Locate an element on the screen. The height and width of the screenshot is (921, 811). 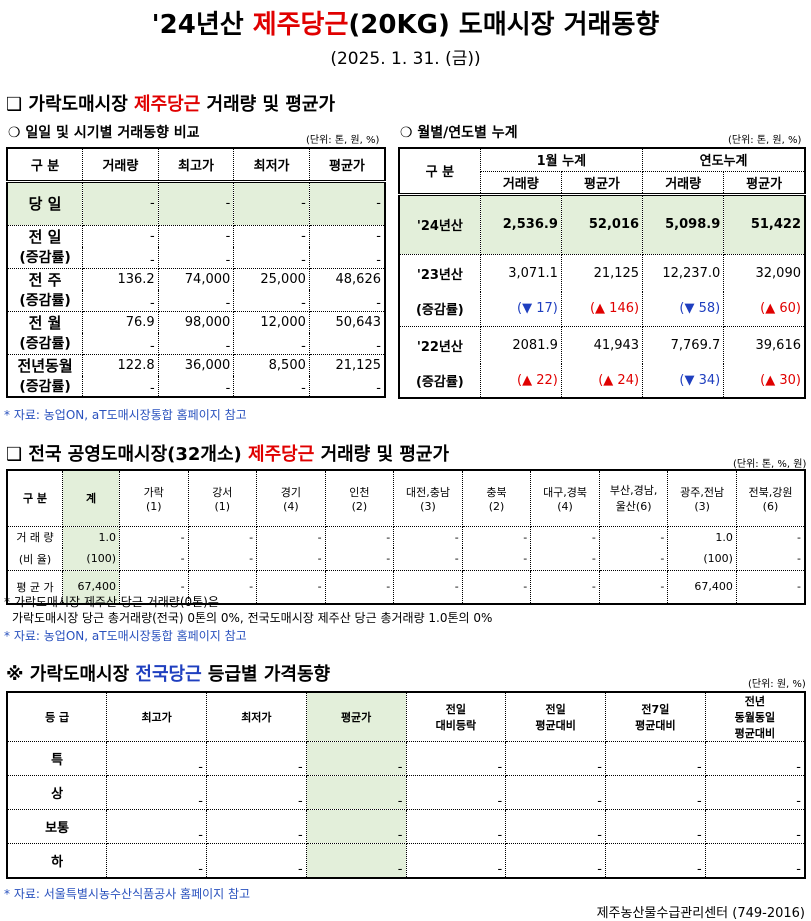
change-cell: (▲ 60) is located at coordinates (764, 309).